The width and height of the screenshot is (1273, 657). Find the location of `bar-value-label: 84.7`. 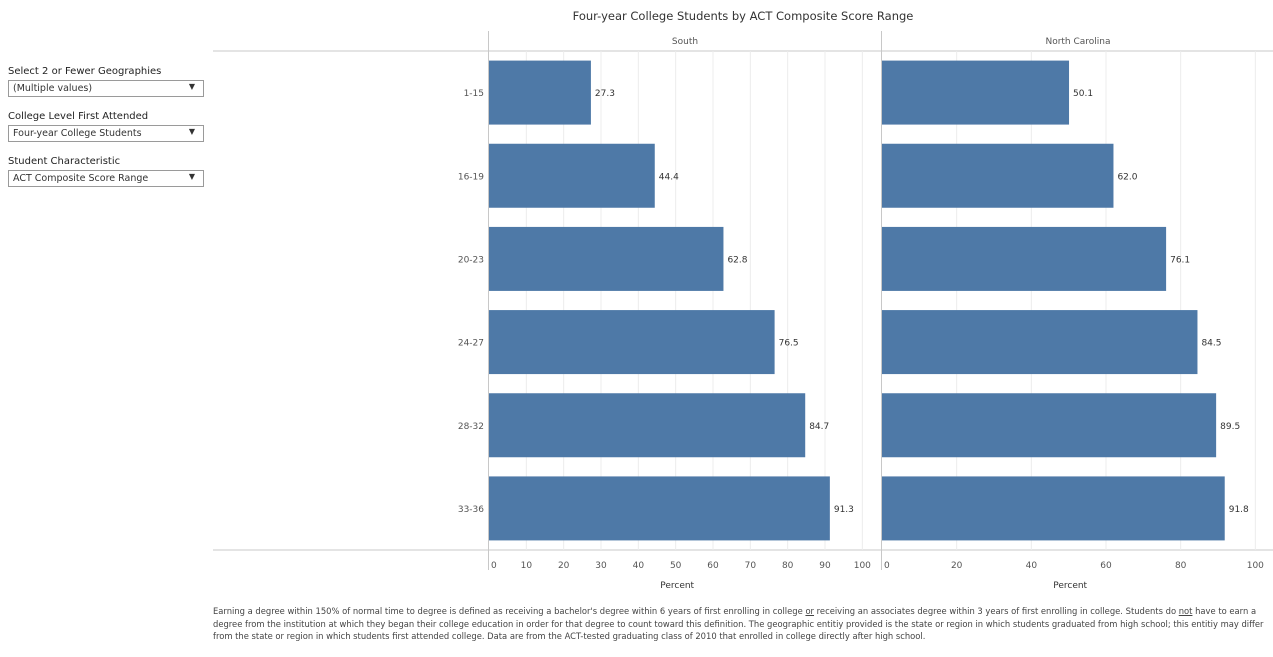

bar-value-label: 84.7 is located at coordinates (819, 427).